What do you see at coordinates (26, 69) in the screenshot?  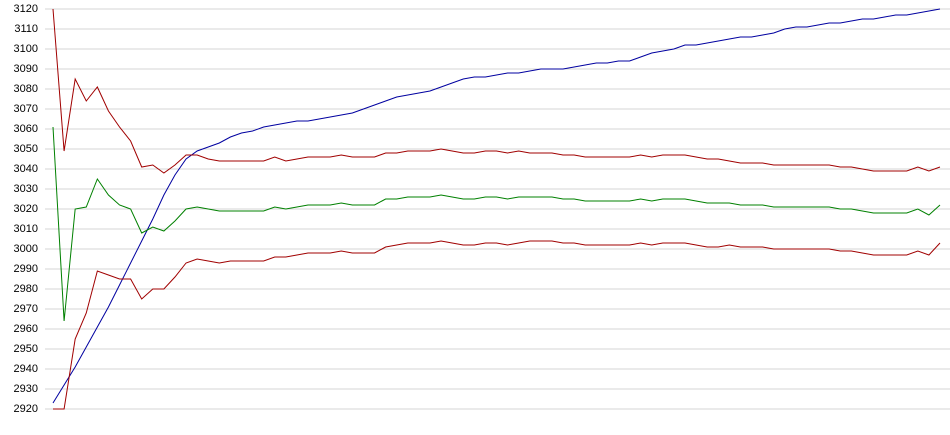 I see `y-tick-label: 3090` at bounding box center [26, 69].